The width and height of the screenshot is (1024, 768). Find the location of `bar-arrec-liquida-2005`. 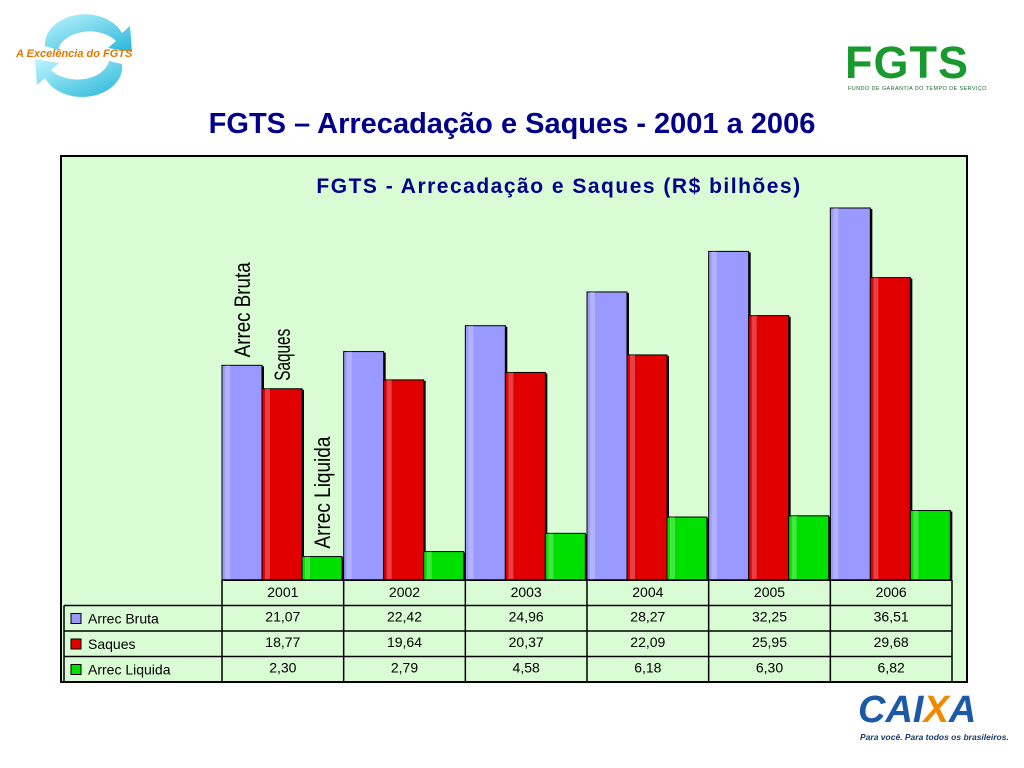

bar-arrec-liquida-2005 is located at coordinates (809, 548).